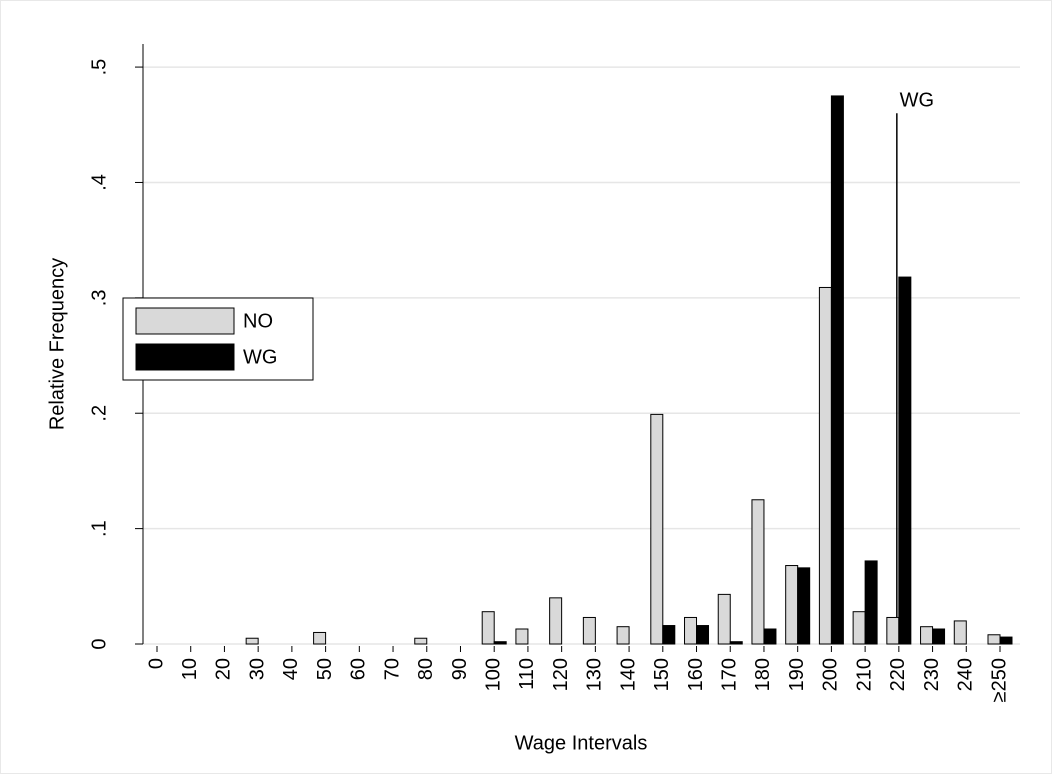 The height and width of the screenshot is (774, 1052). What do you see at coordinates (898, 674) in the screenshot?
I see `x-tick-label: 220` at bounding box center [898, 674].